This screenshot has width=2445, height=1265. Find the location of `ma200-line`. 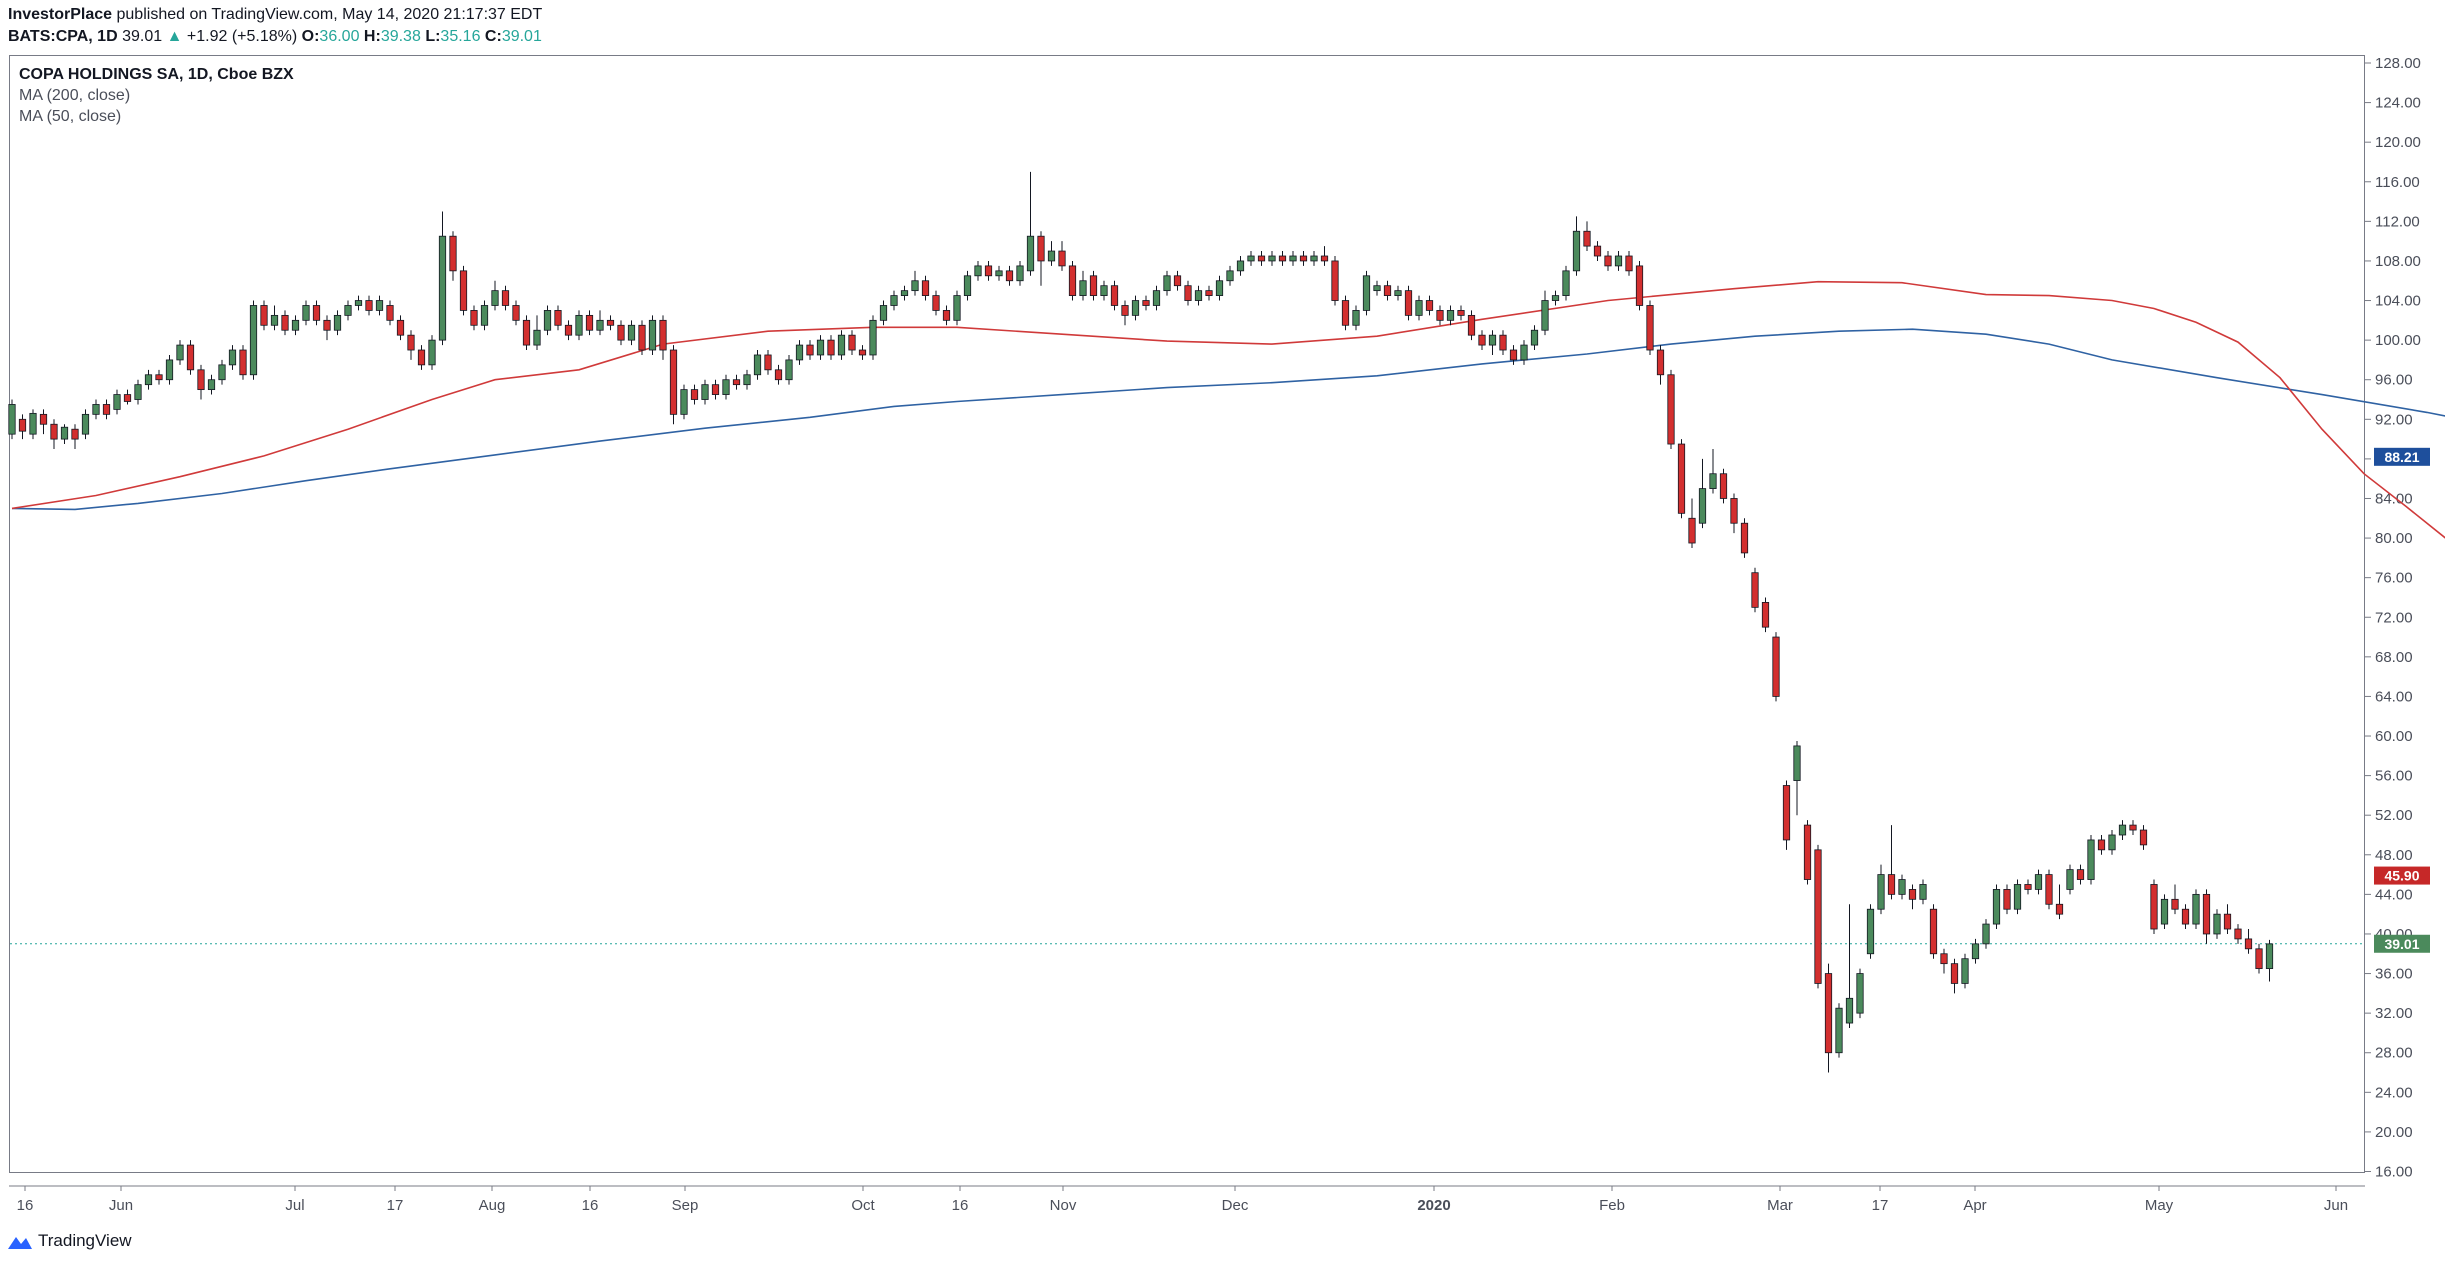

ma200-line is located at coordinates (1228, 419).